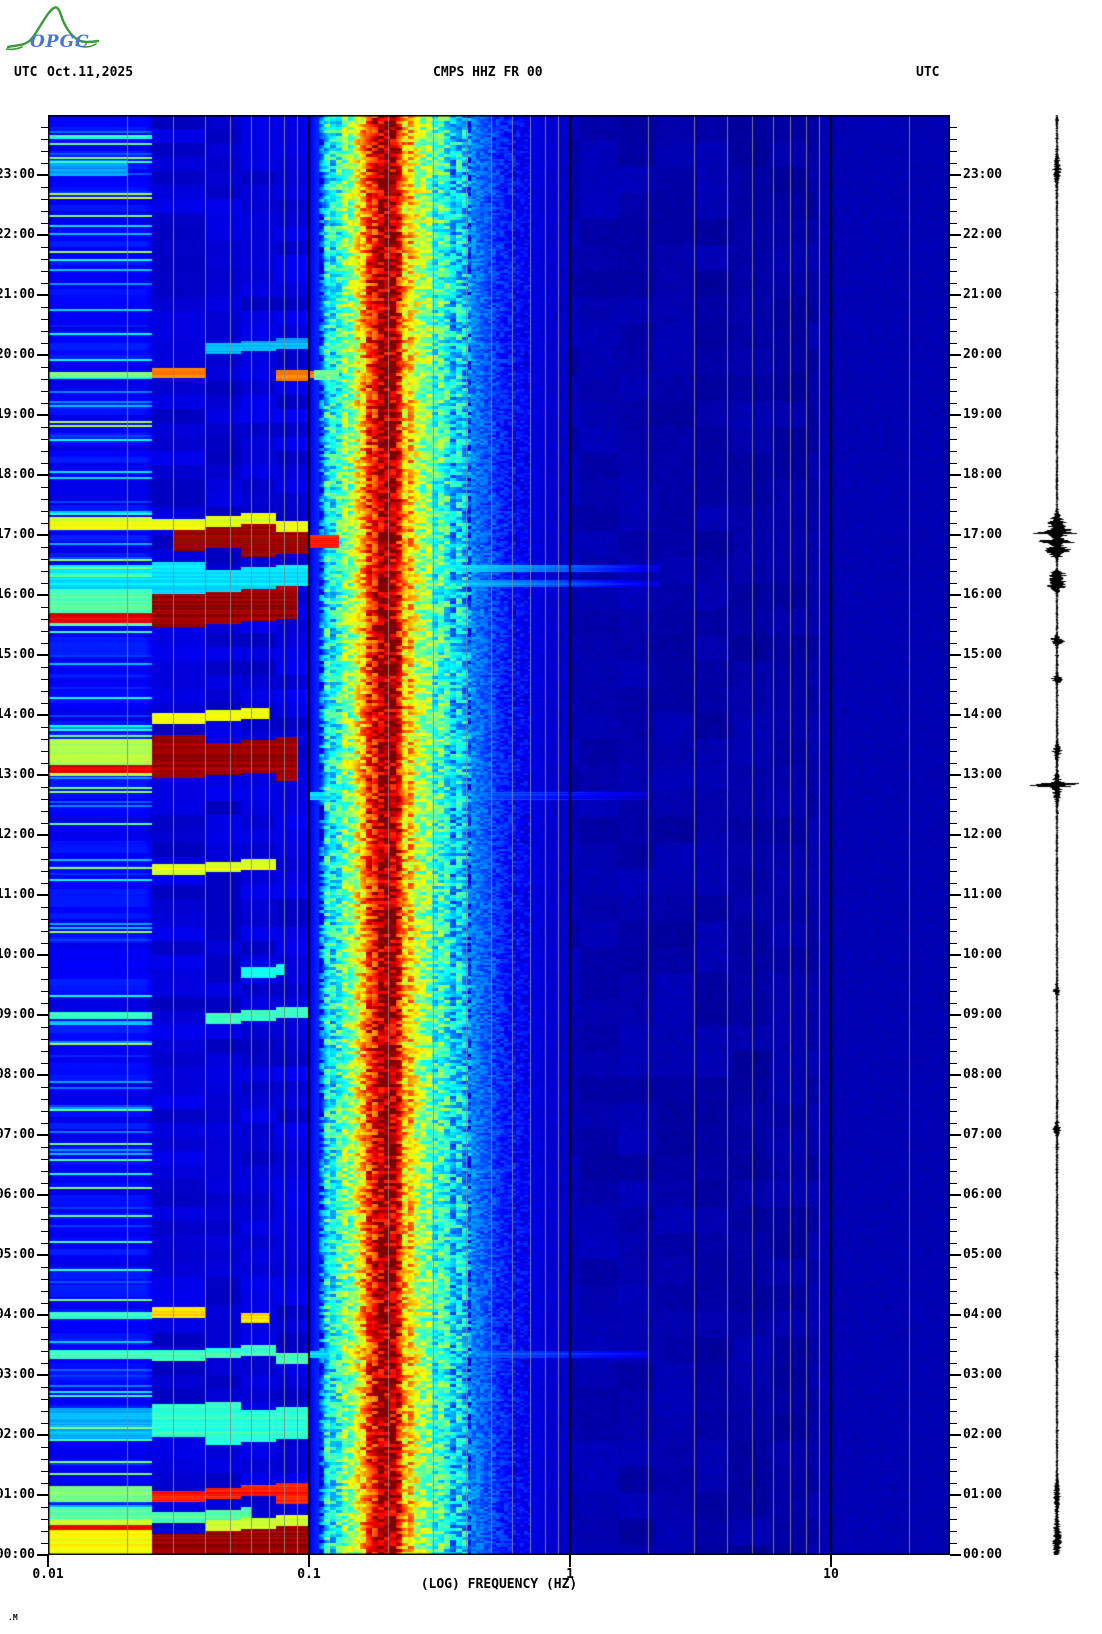  What do you see at coordinates (90, 72) in the screenshot?
I see `header-date: Oct.11,2025` at bounding box center [90, 72].